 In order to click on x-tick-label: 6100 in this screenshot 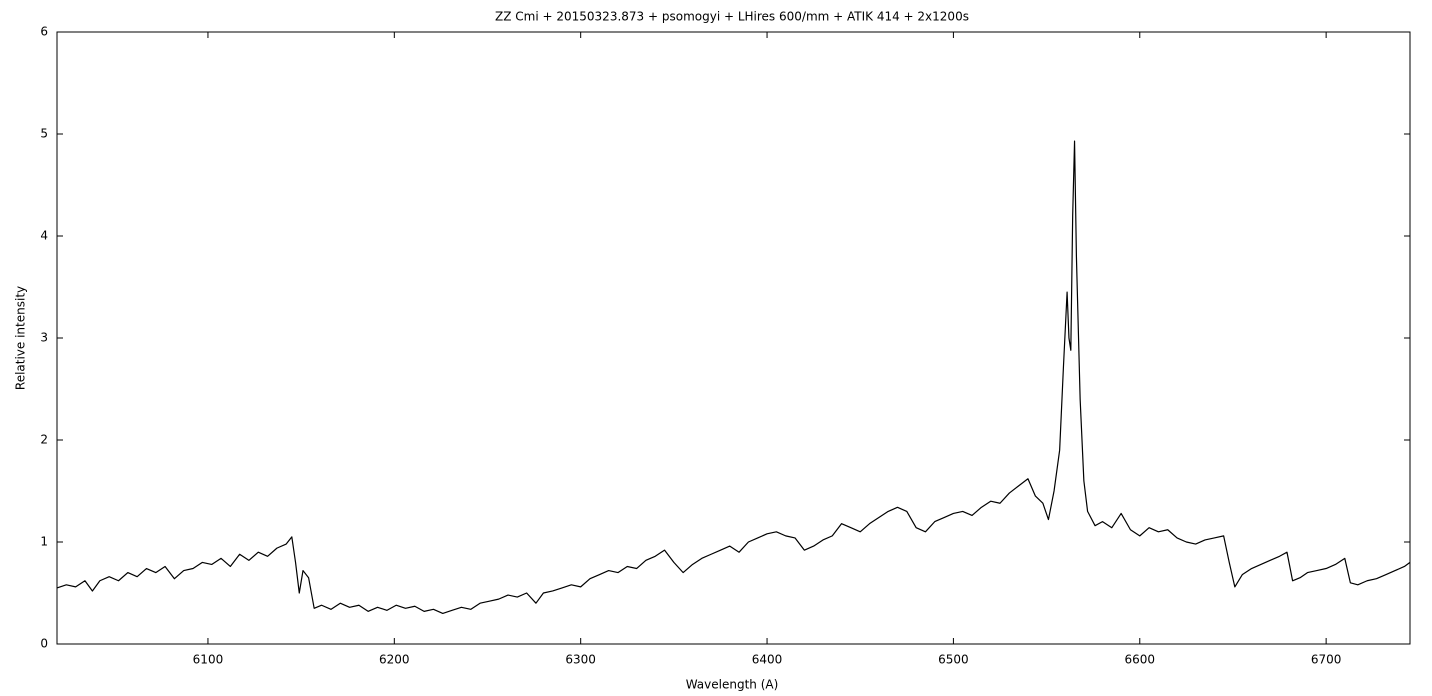, I will do `click(208, 660)`.